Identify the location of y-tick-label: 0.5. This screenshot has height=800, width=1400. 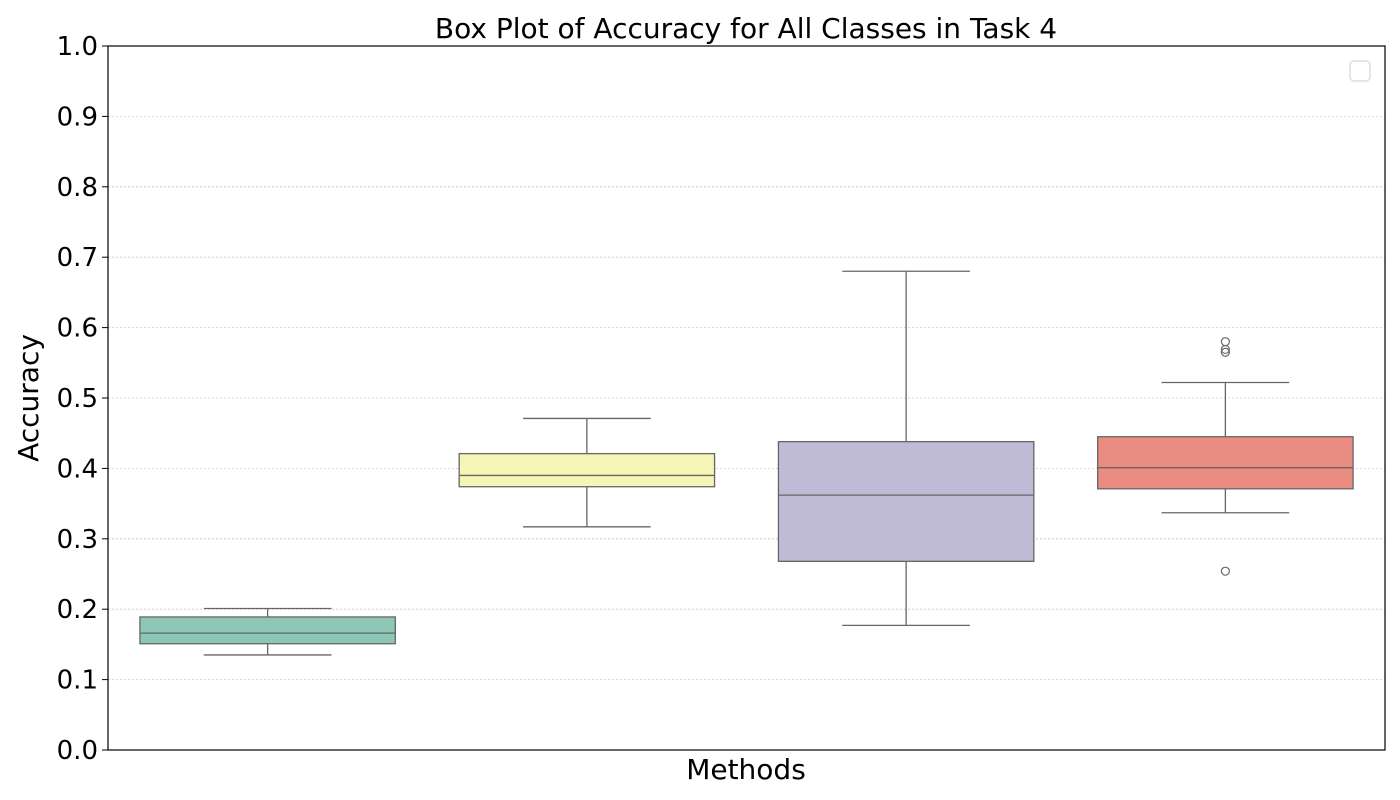
(77, 399).